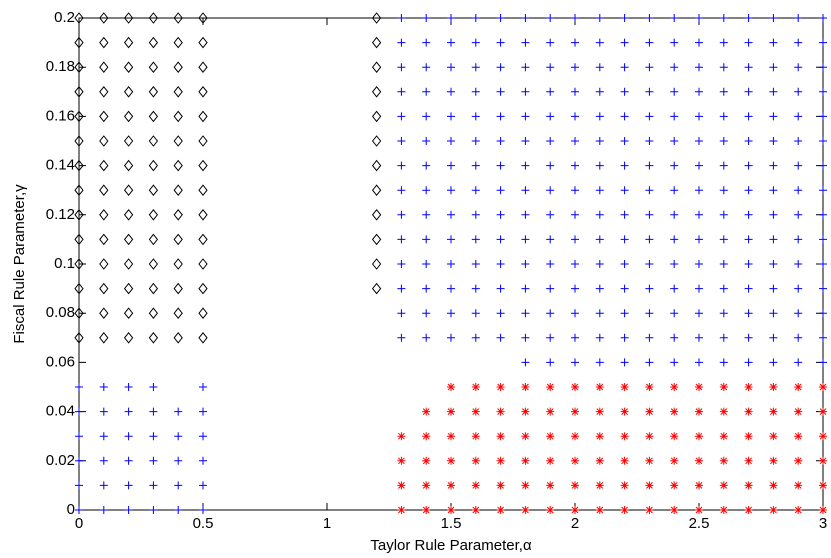 The image size is (831, 558). I want to click on x-tick-label: 0.5, so click(203, 523).